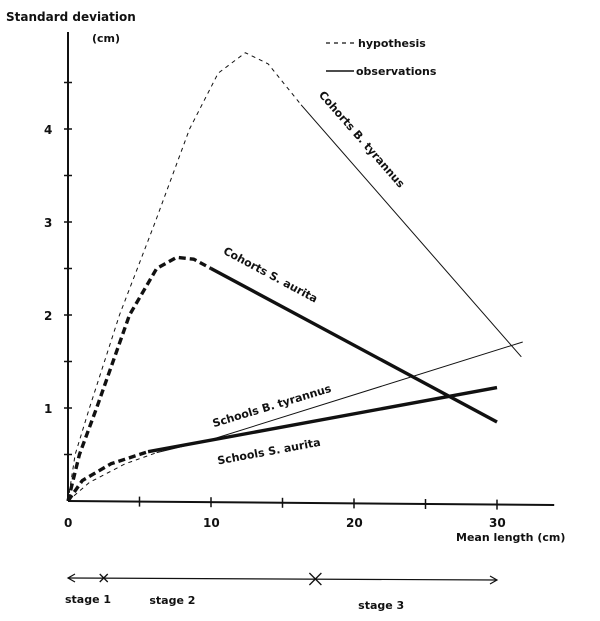  What do you see at coordinates (282, 592) in the screenshot?
I see `stage-bar: stage 1 stage 2 stage 3` at bounding box center [282, 592].